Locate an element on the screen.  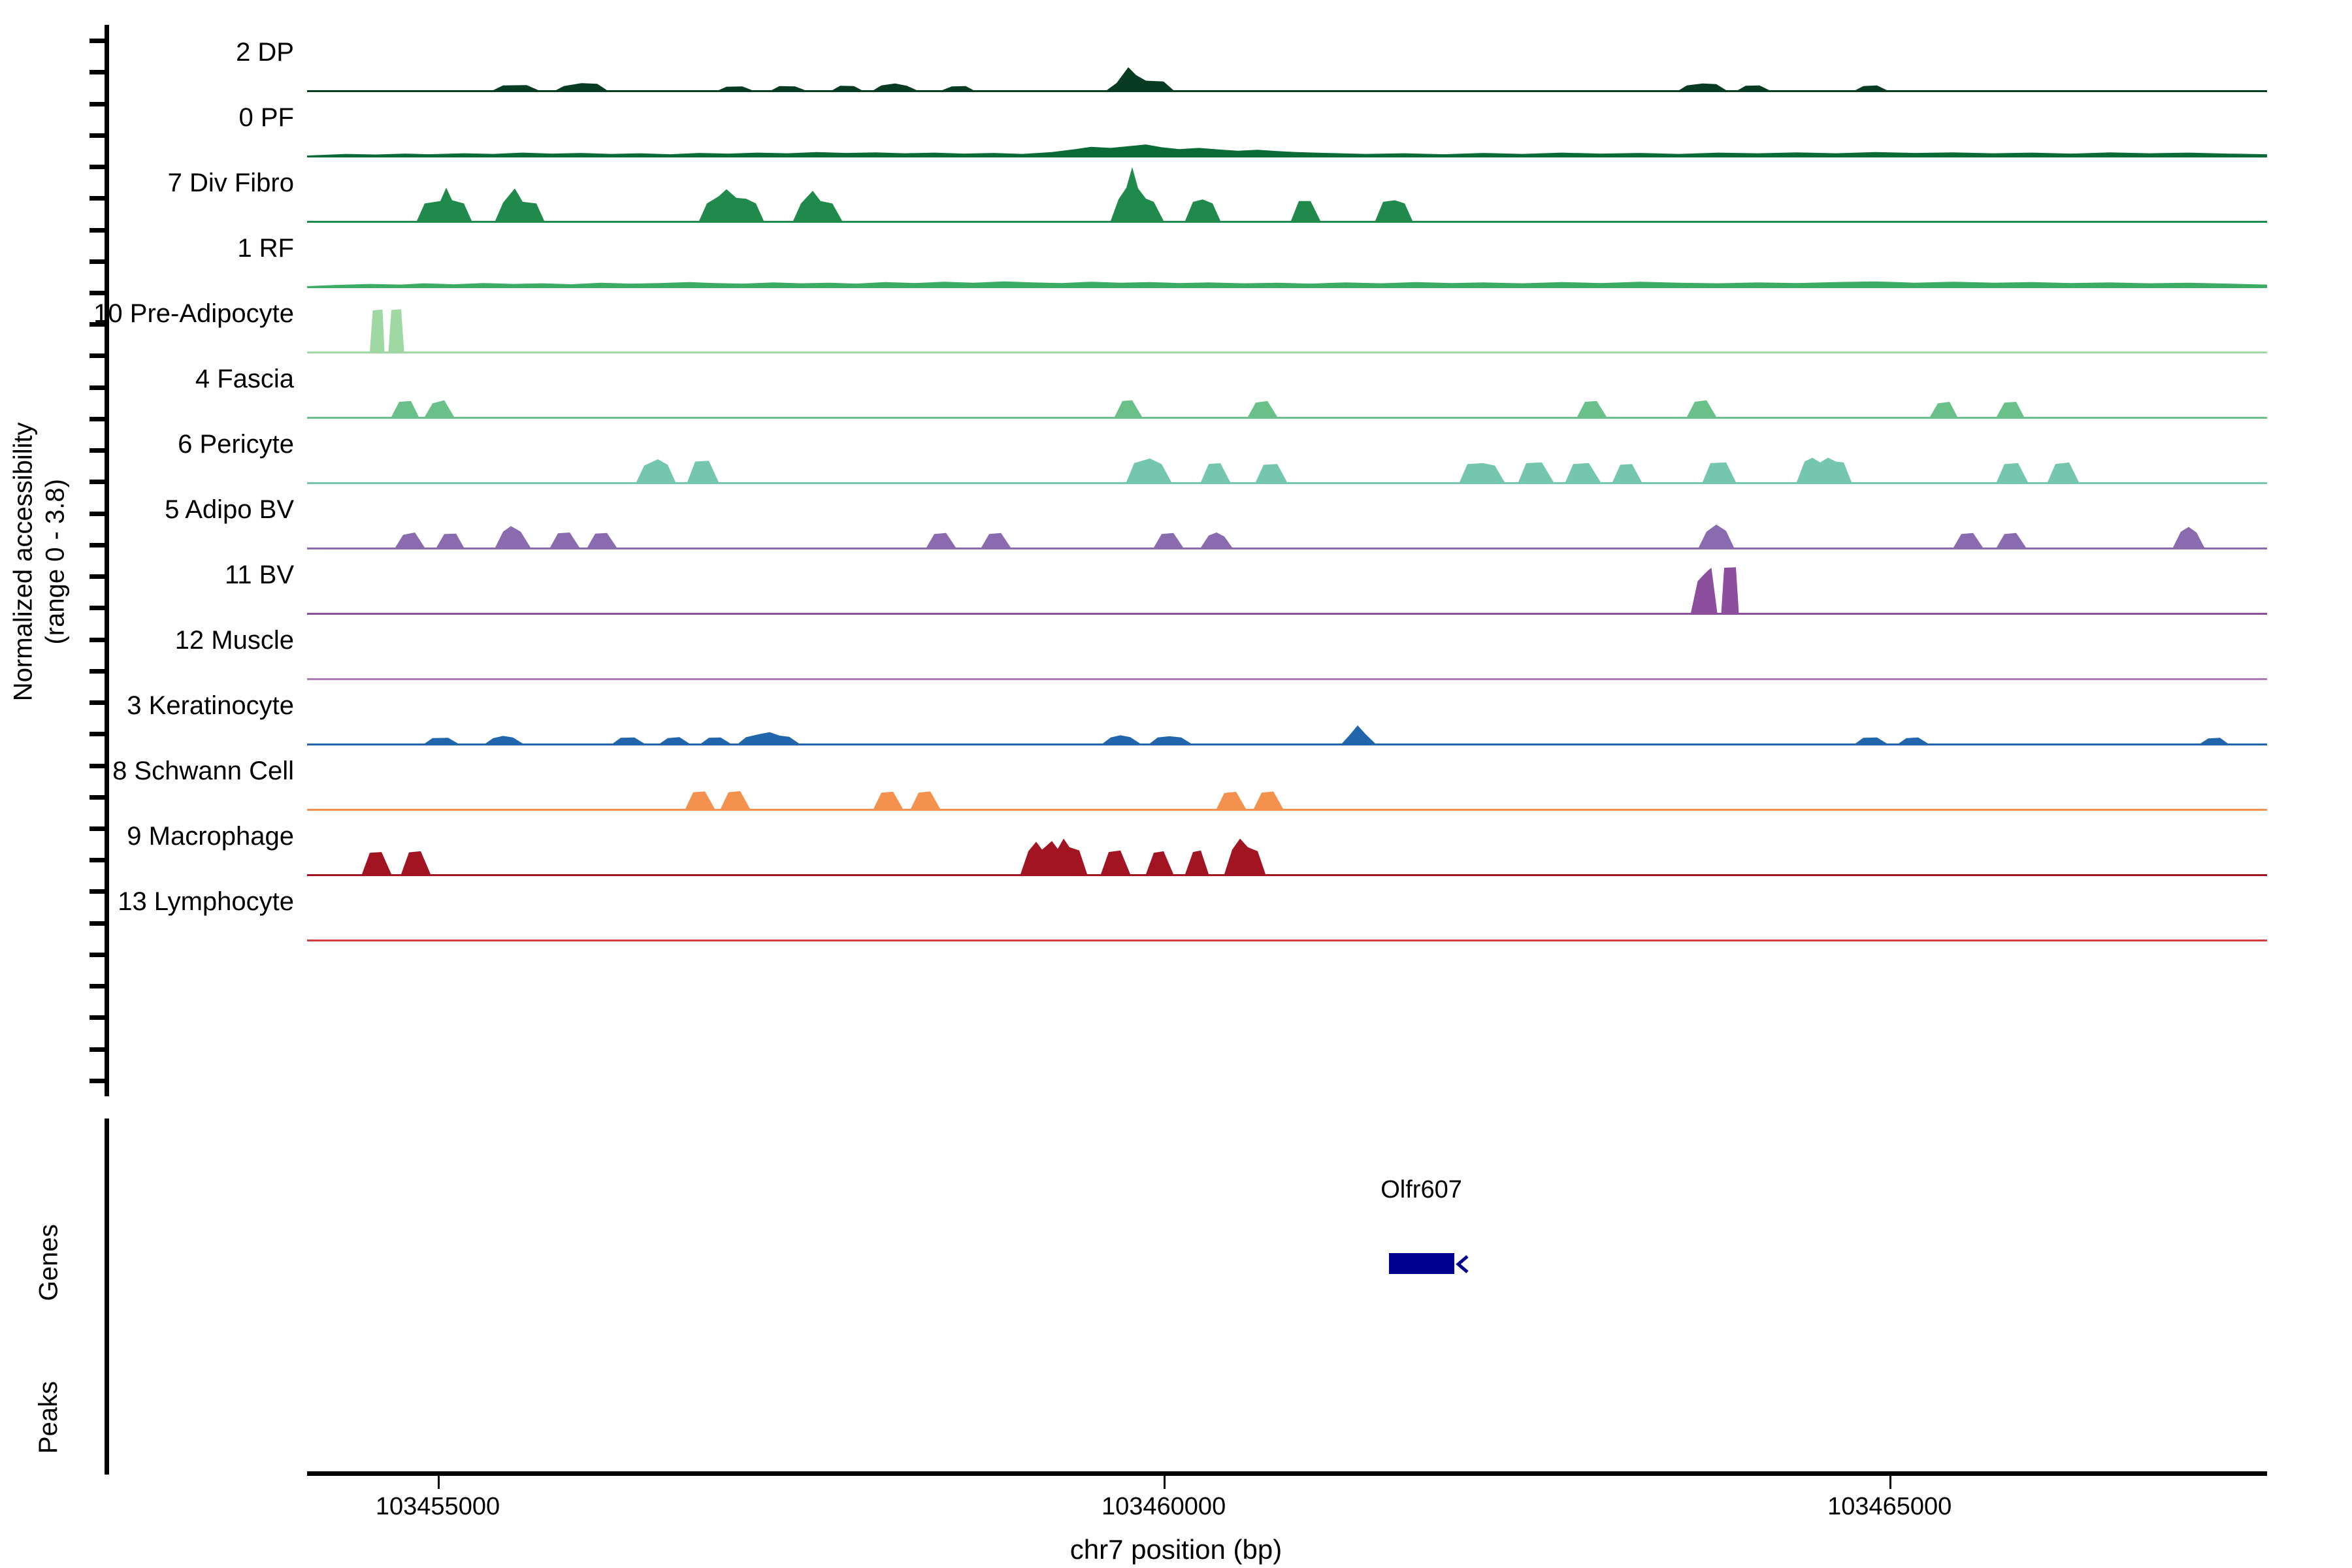
track-label-0-pf: 0 PF is located at coordinates (266, 117).